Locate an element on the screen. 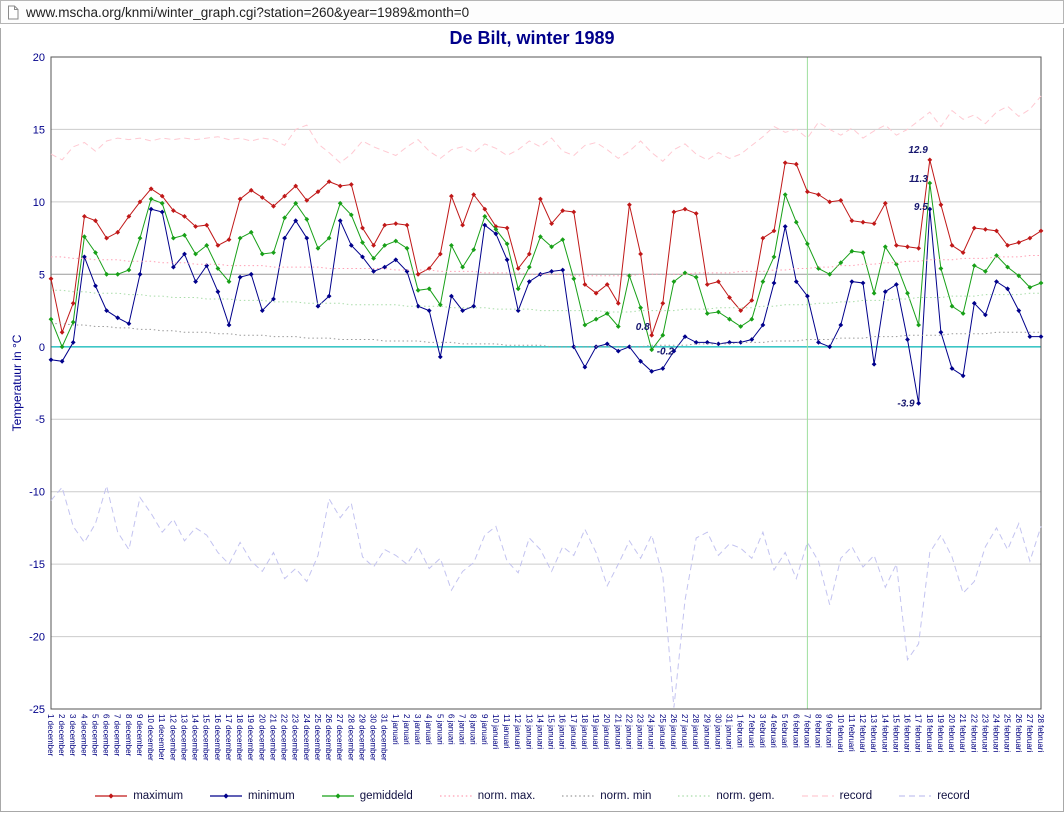  svg-text: 15 februari is located at coordinates (895, 733).